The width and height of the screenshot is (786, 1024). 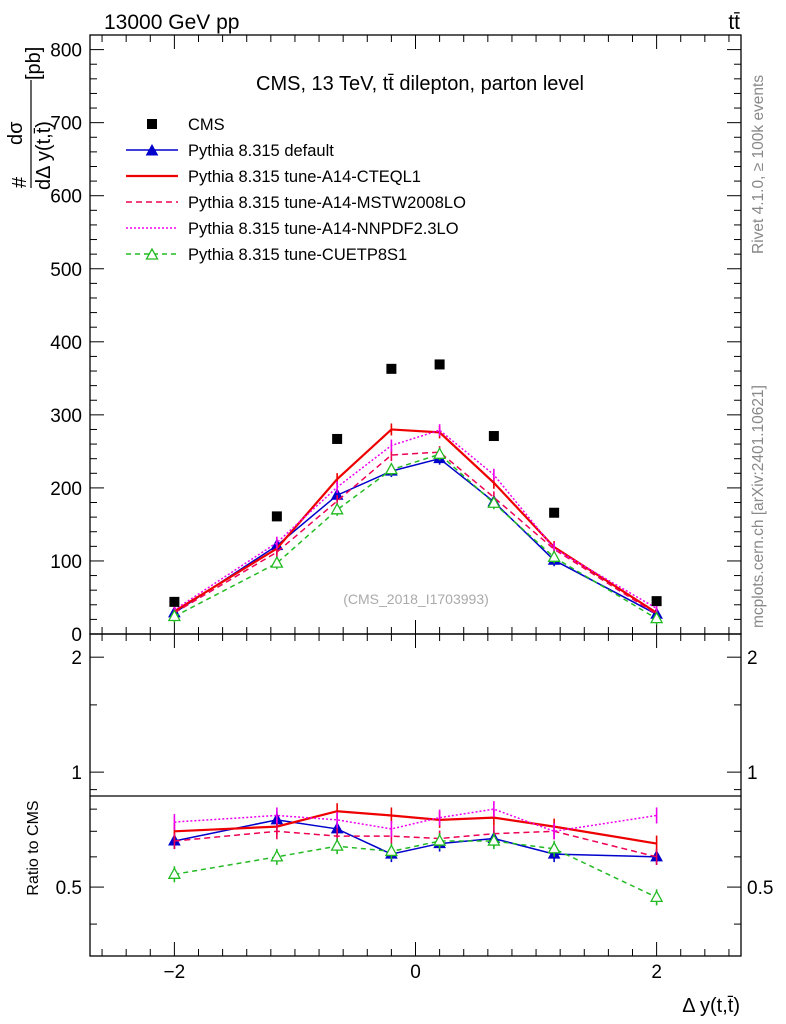 I want to click on analysis-tag: (CMS_2018_I1703993), so click(x=416, y=599).